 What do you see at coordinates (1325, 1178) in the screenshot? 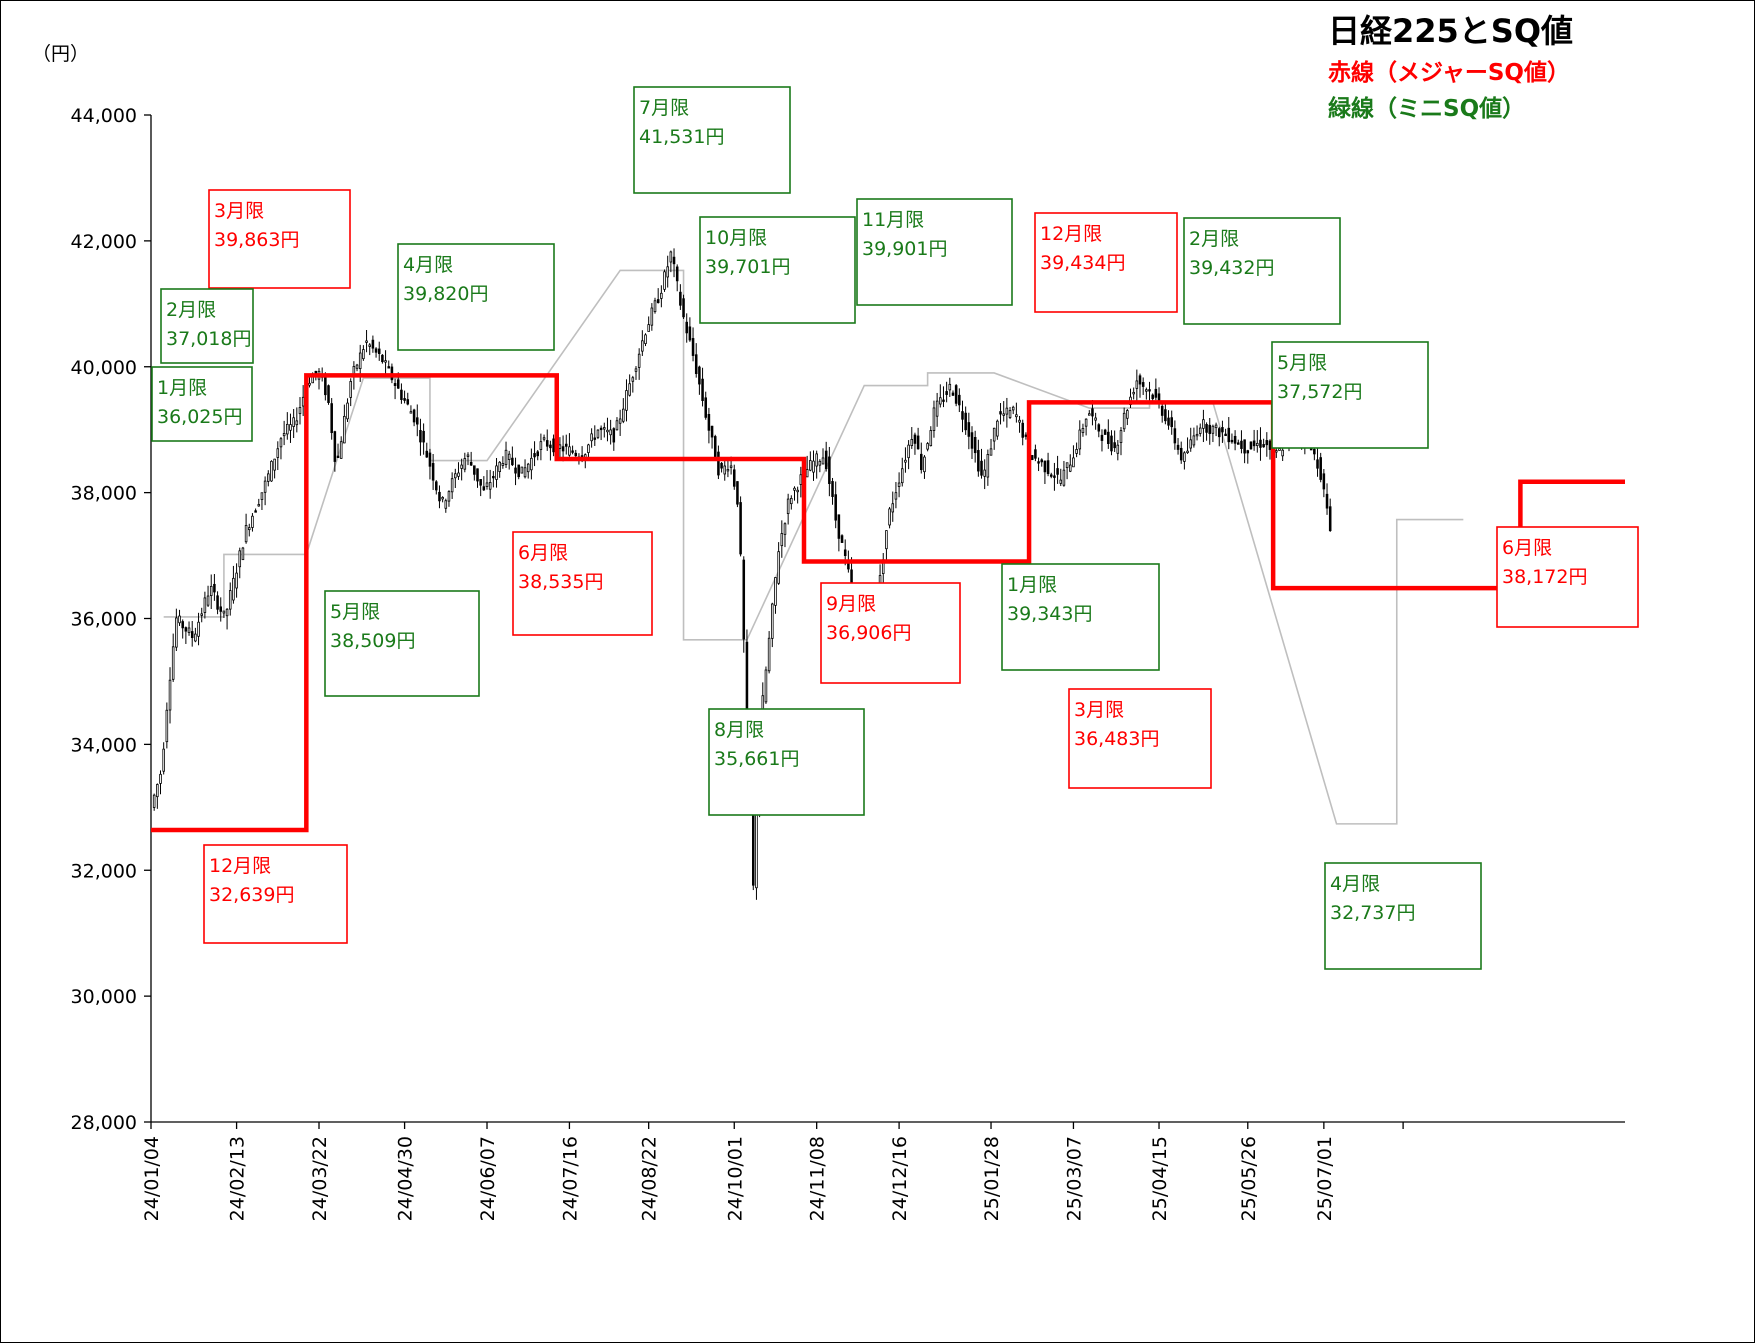
I see `x-tick-label: 25/07/01` at bounding box center [1325, 1178].